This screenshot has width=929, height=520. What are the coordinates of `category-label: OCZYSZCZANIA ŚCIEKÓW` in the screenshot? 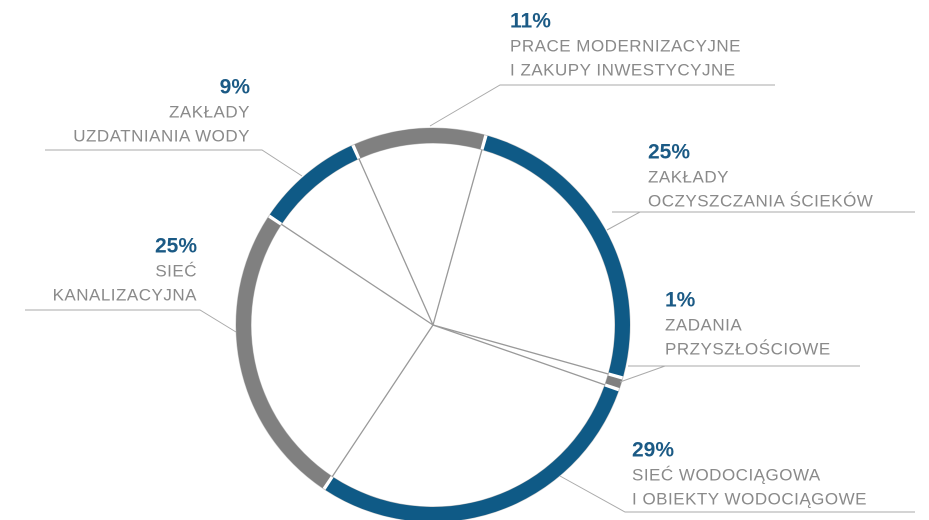 It's located at (760, 200).